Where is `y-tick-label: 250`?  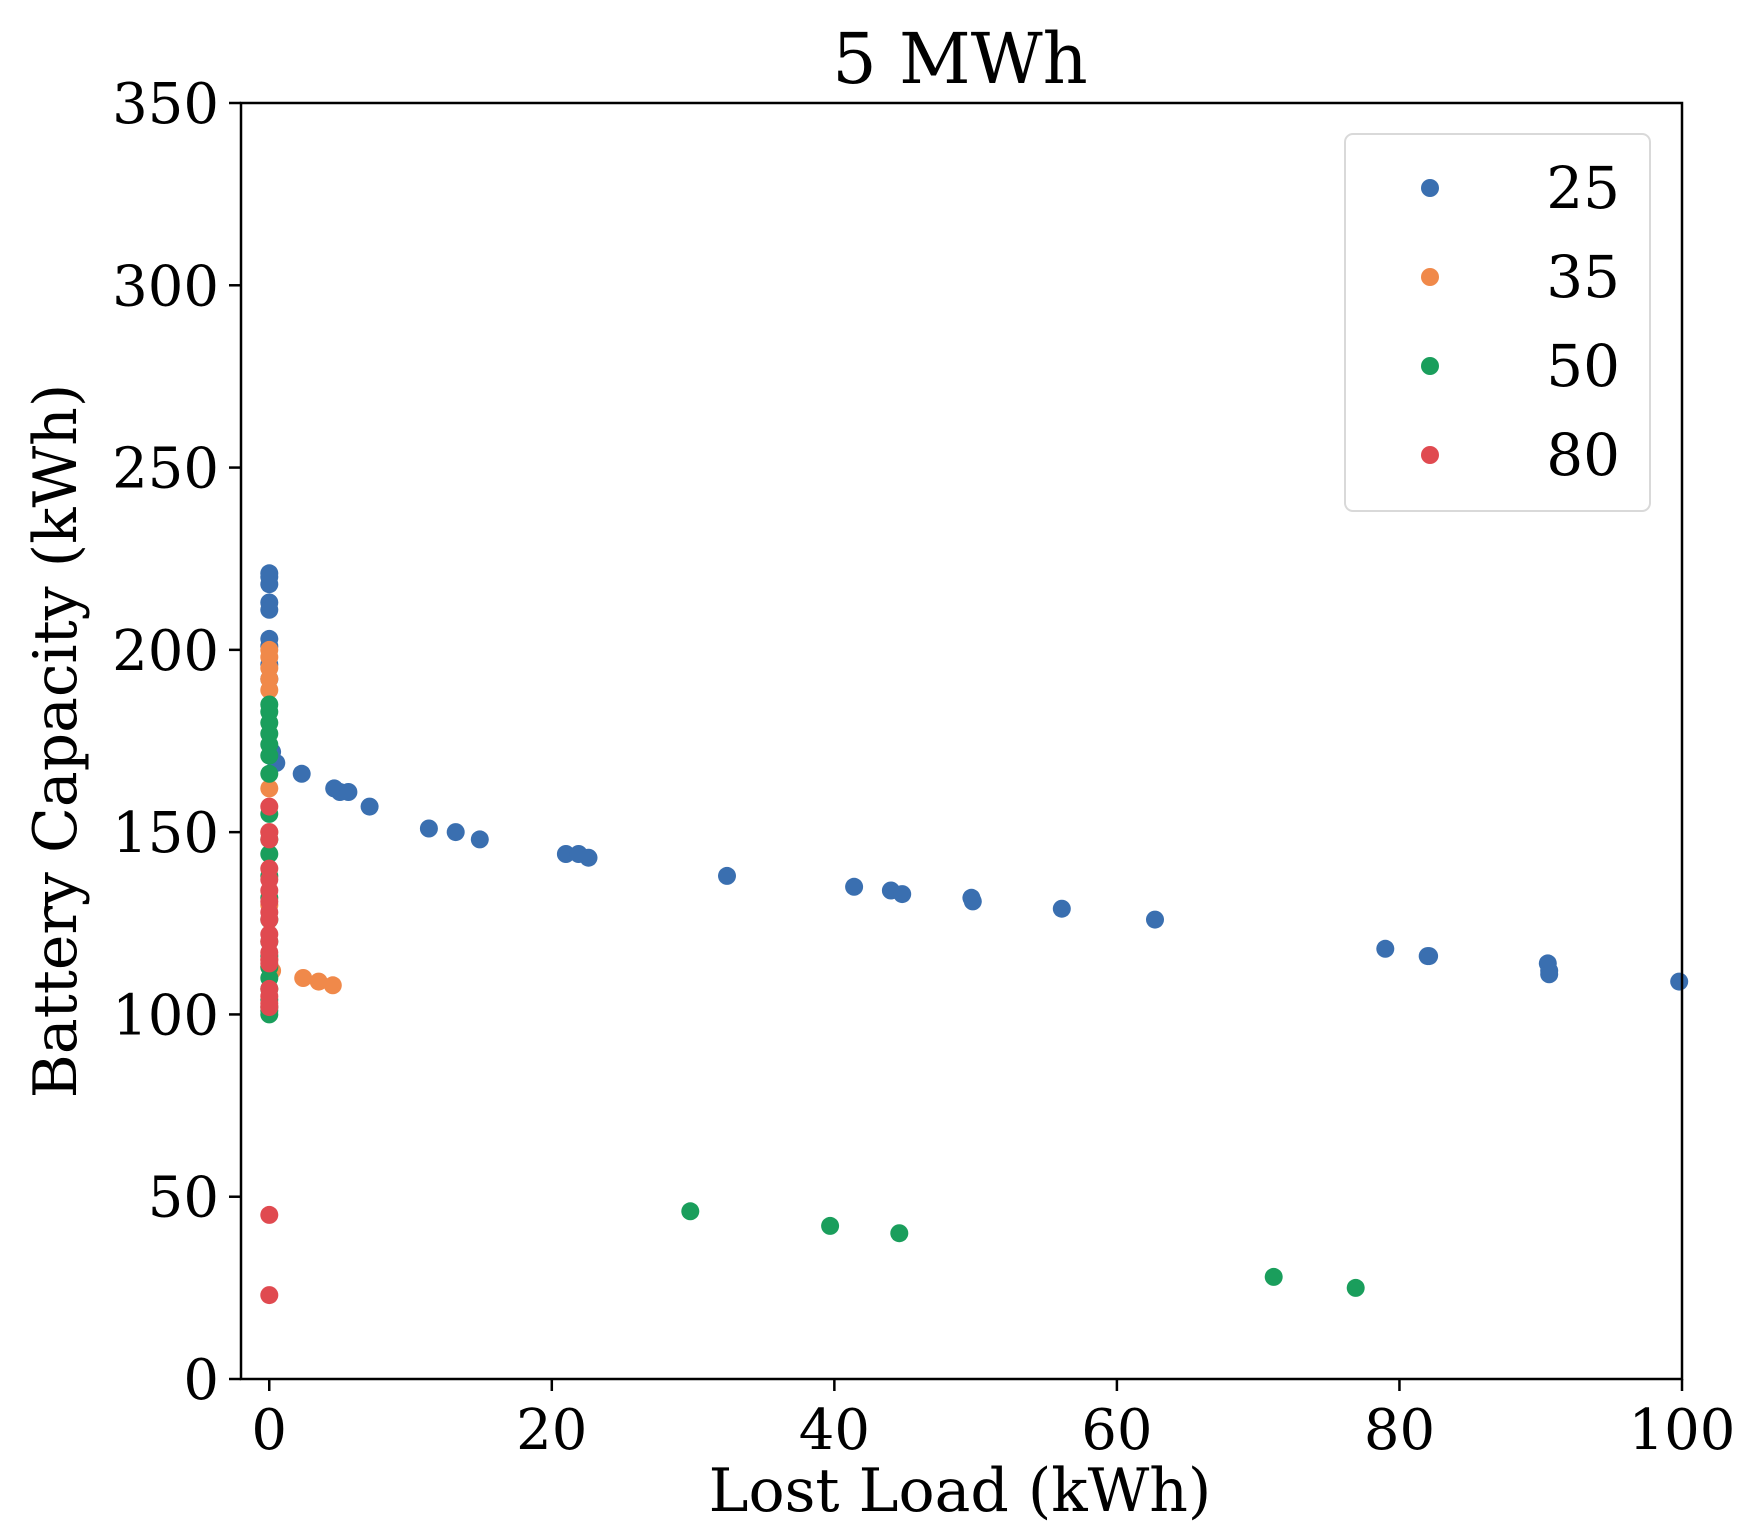
y-tick-label: 250 is located at coordinates (165, 469).